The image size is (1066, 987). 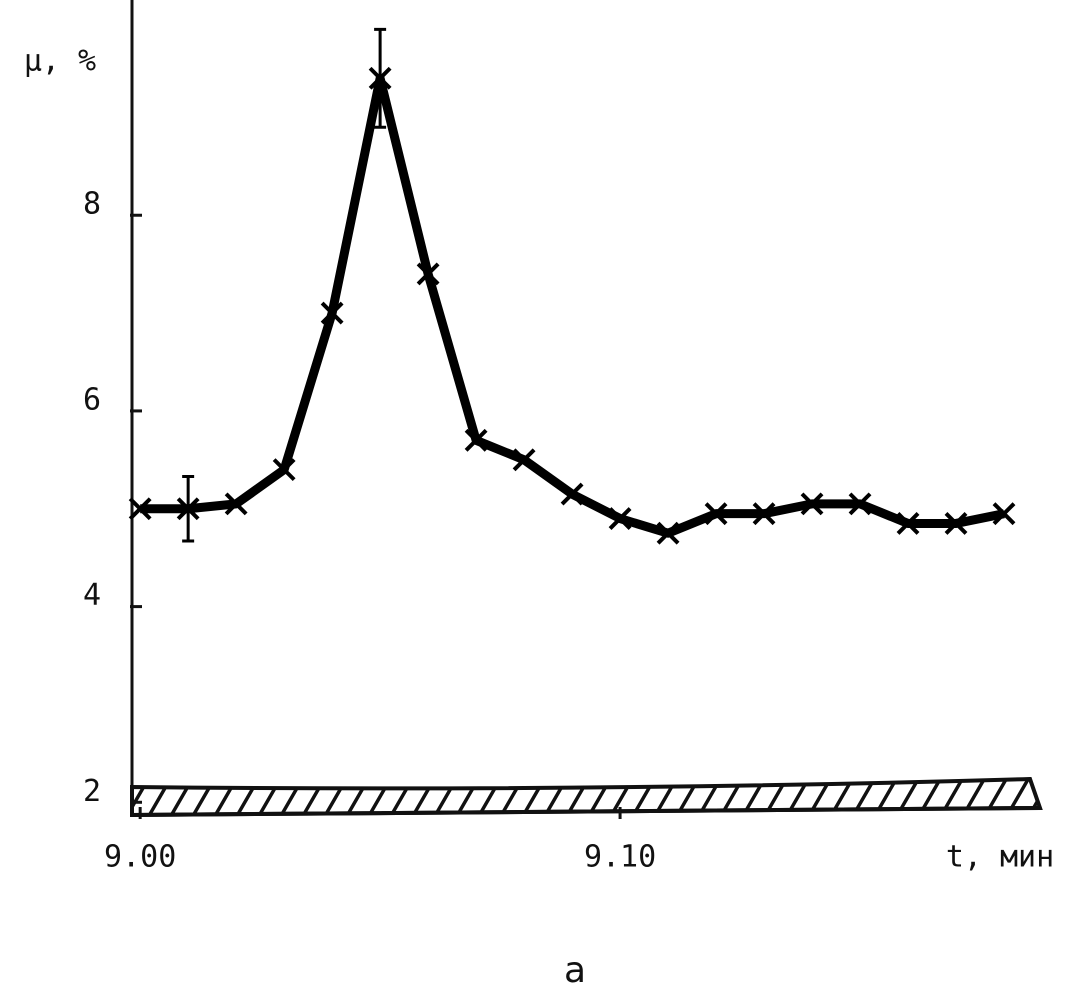 I want to click on caption: а, so click(x=575, y=968).